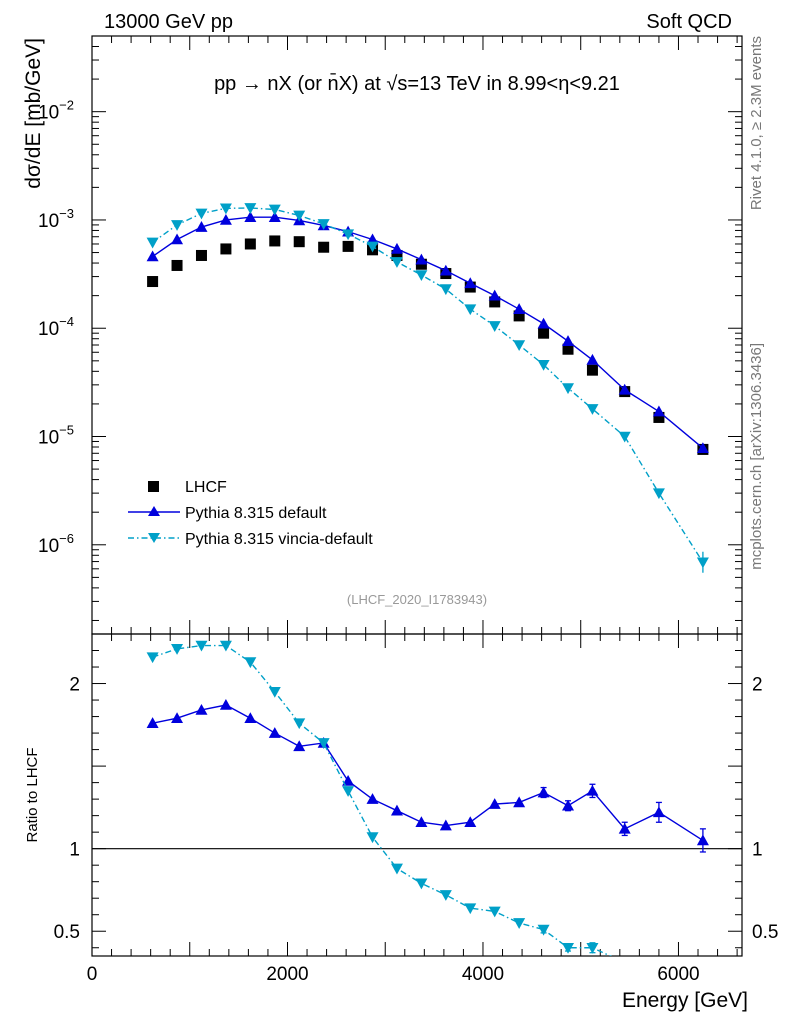  I want to click on y-tick-label: 10⁻³, so click(56, 219).